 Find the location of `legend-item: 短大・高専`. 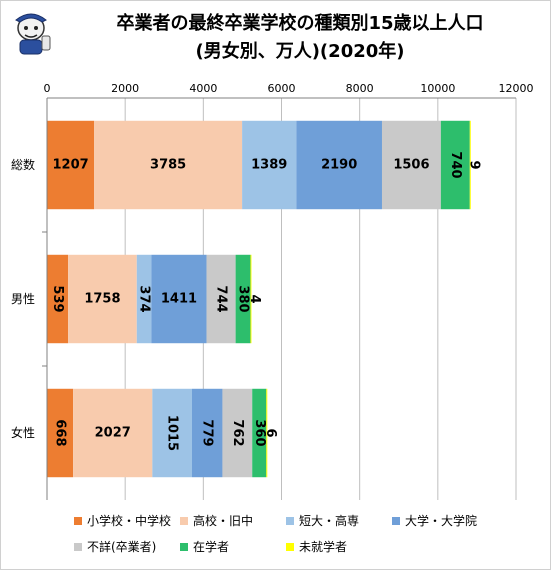

legend-item: 短大・高専 is located at coordinates (322, 520).